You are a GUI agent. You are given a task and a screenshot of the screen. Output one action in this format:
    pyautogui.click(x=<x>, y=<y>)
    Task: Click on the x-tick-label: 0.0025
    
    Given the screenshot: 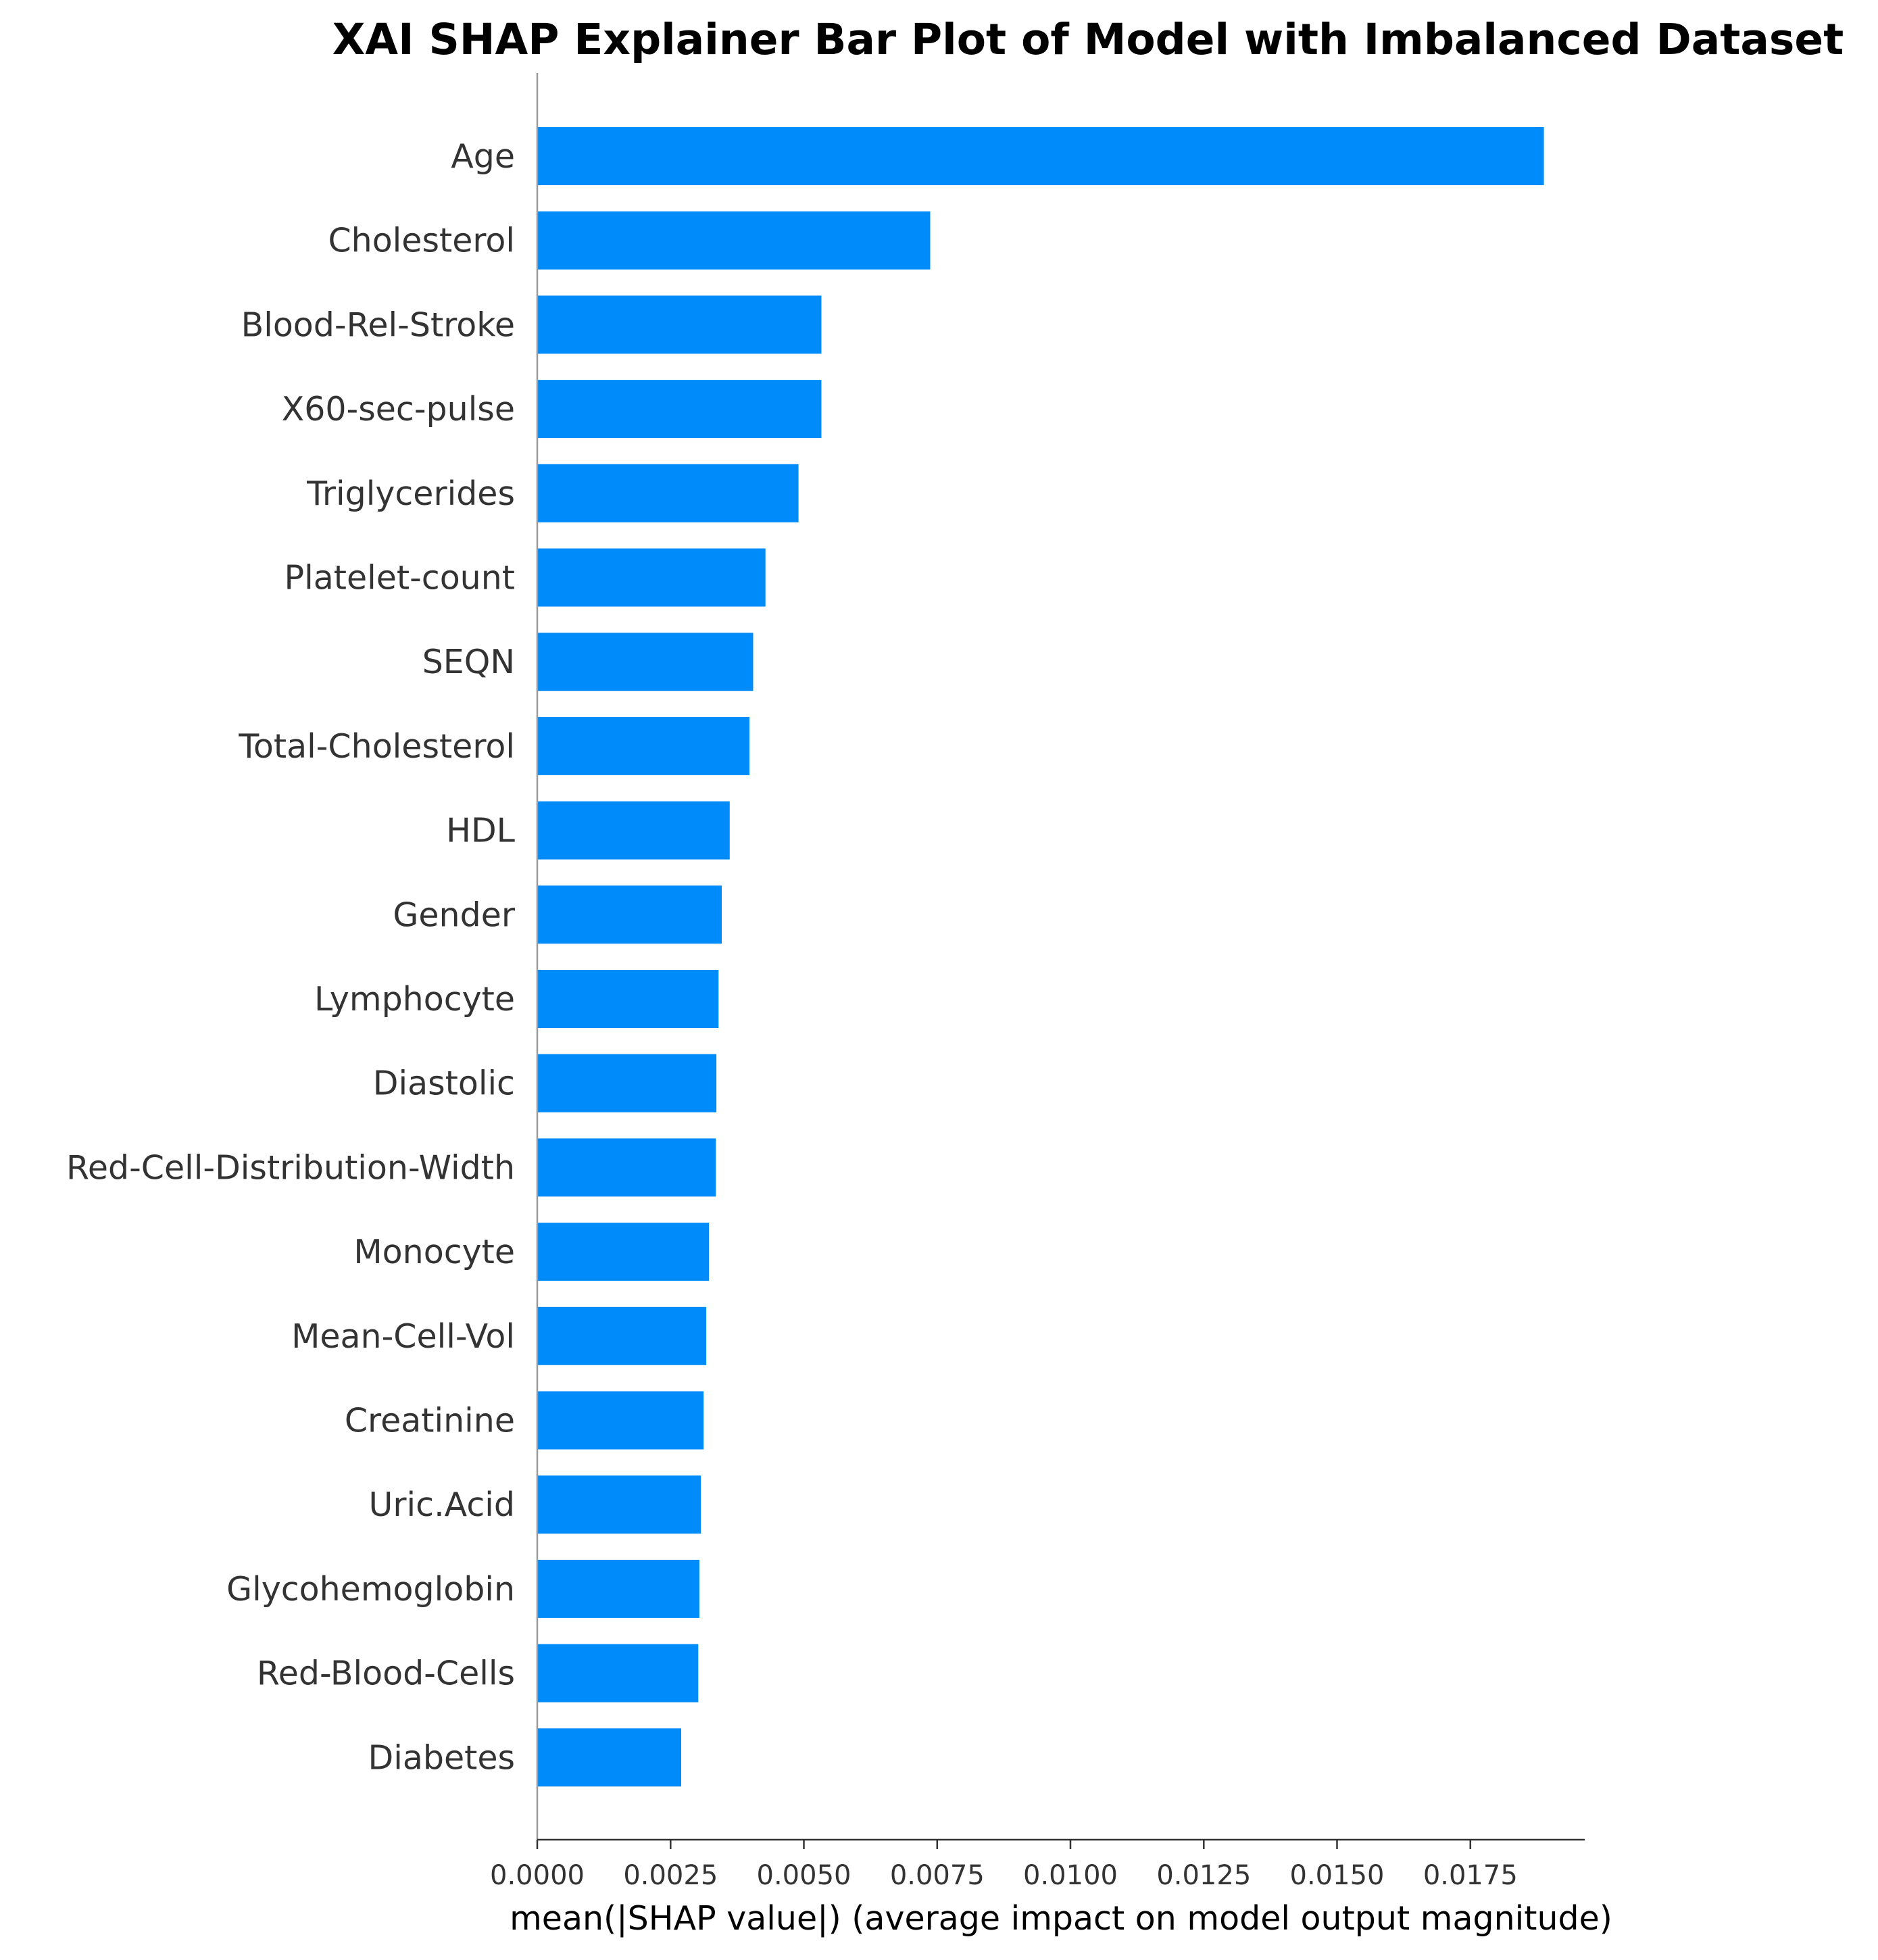 What is the action you would take?
    pyautogui.click(x=670, y=1876)
    